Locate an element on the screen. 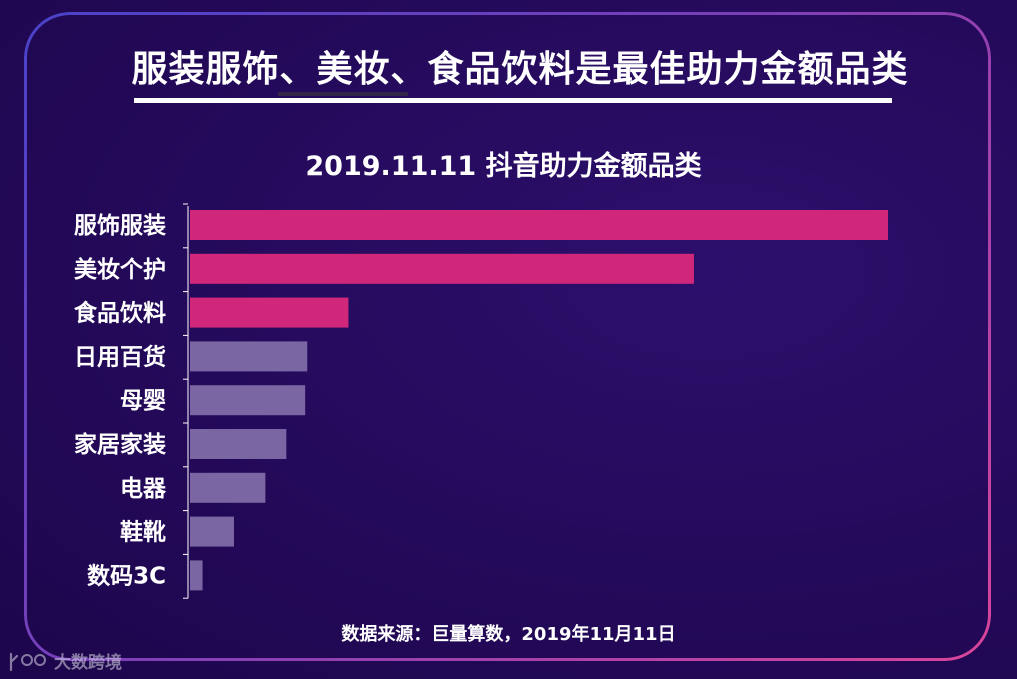 The width and height of the screenshot is (1017, 679). category-label: 服饰服装 is located at coordinates (120, 225).